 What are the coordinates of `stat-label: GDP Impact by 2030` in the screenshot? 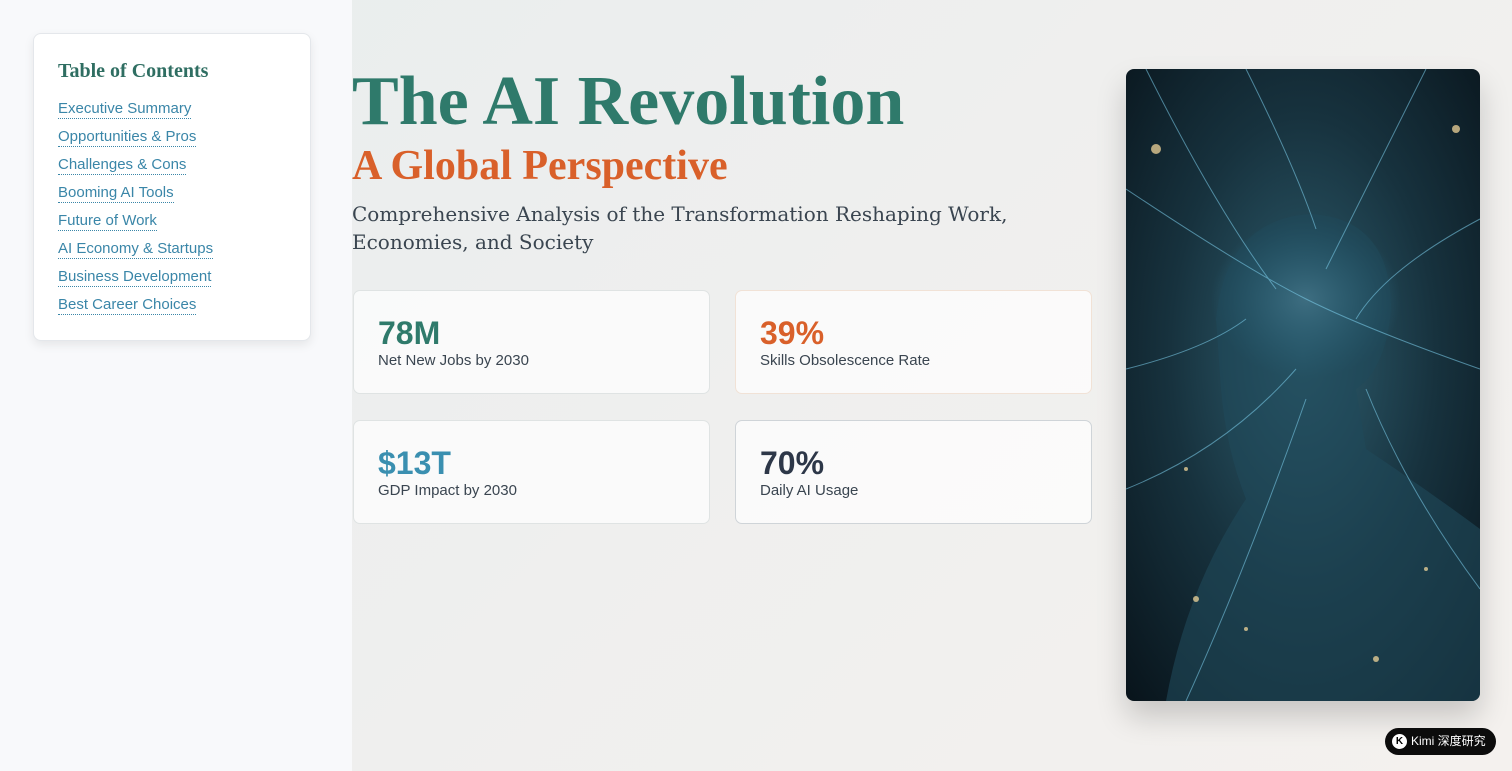 It's located at (447, 490).